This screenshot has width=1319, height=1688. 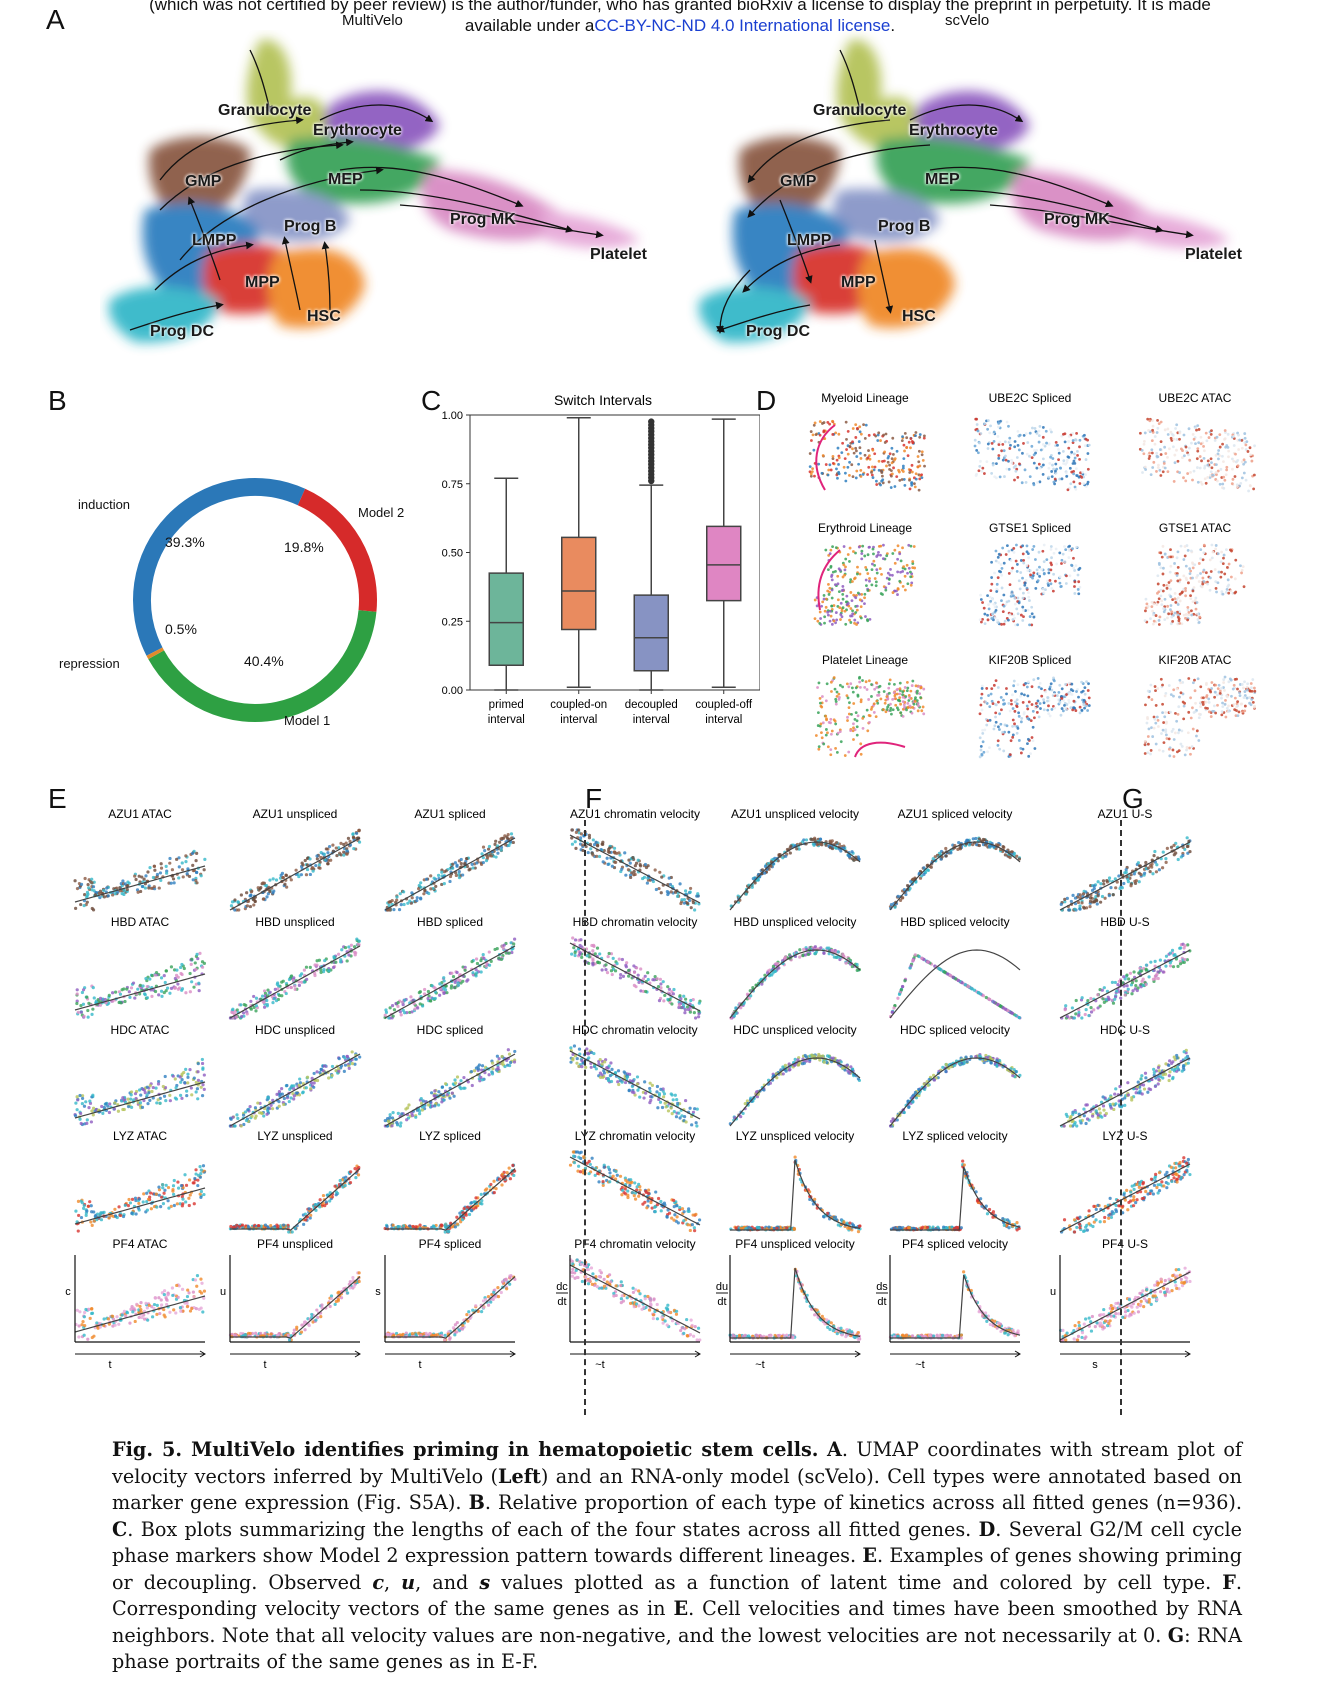 I want to click on label-model2: Model 2, so click(x=381, y=512).